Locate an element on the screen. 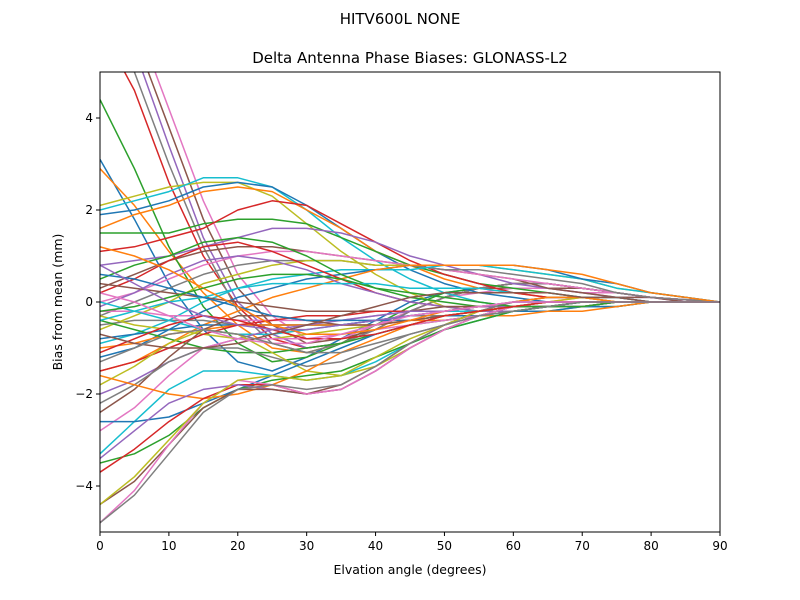  y-axis: −4 −2 0 2 4 is located at coordinates (87, 302).